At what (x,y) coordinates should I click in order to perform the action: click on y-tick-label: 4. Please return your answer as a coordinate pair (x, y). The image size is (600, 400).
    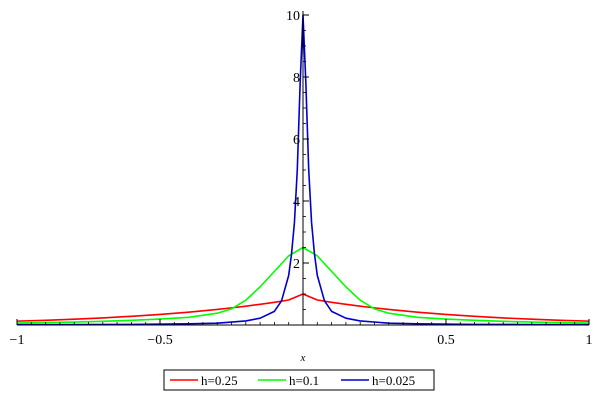
    Looking at the image, I should click on (296, 202).